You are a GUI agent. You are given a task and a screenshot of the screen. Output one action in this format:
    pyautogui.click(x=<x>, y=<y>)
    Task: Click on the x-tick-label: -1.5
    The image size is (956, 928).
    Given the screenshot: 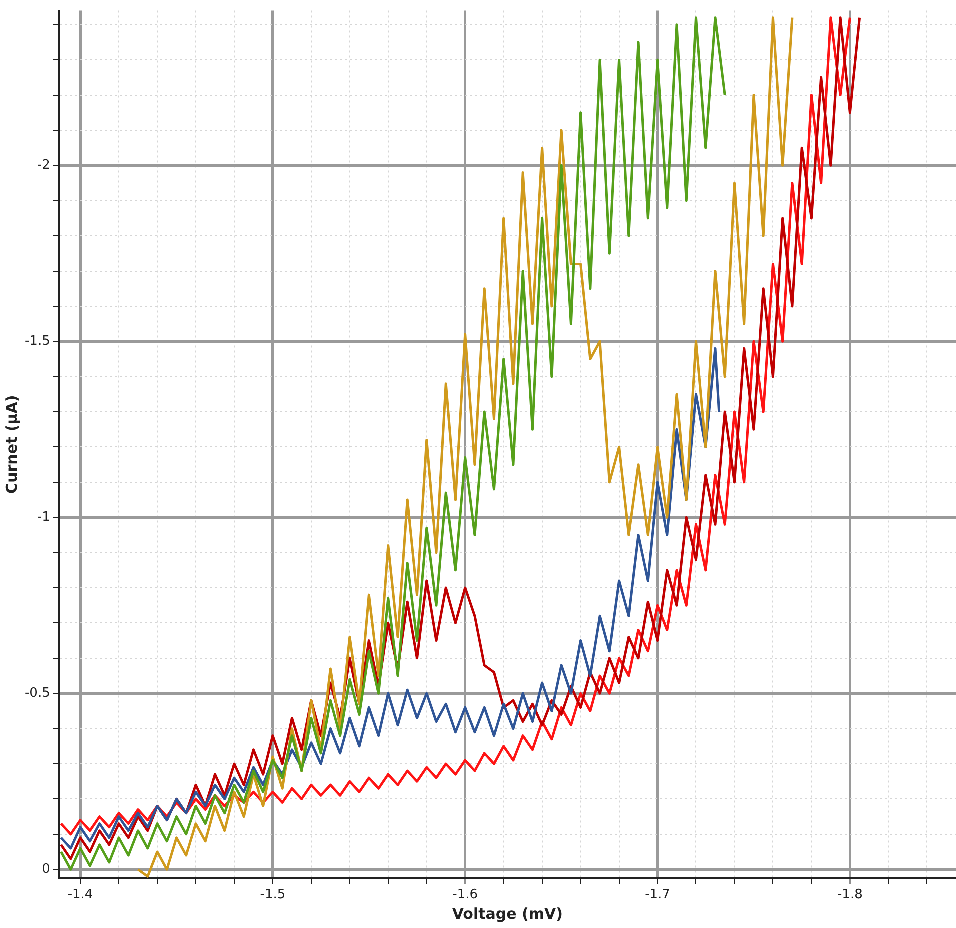 What is the action you would take?
    pyautogui.click(x=273, y=895)
    